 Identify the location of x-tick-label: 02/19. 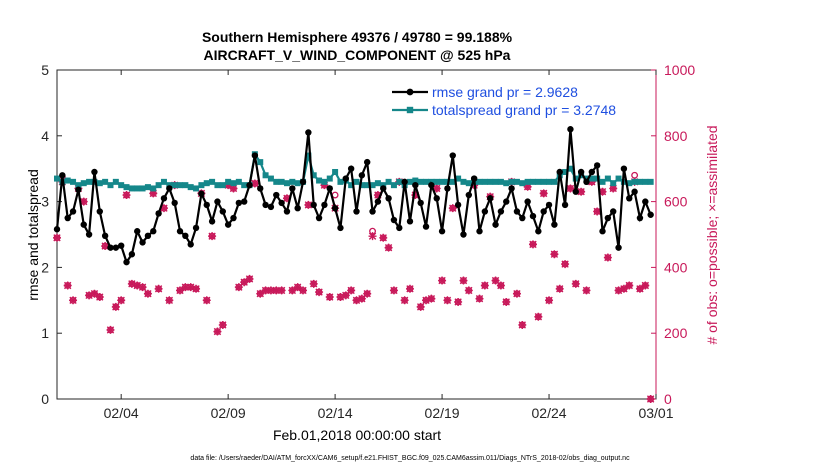
(442, 413).